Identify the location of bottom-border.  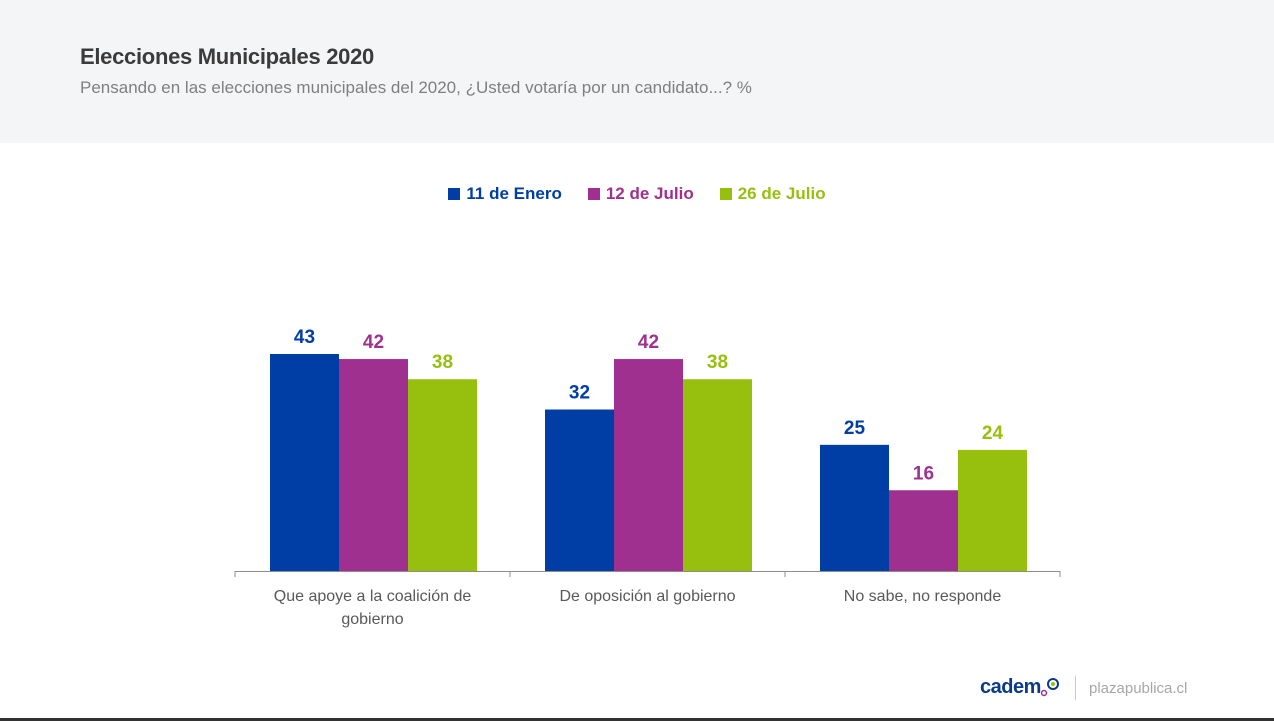
(637, 719).